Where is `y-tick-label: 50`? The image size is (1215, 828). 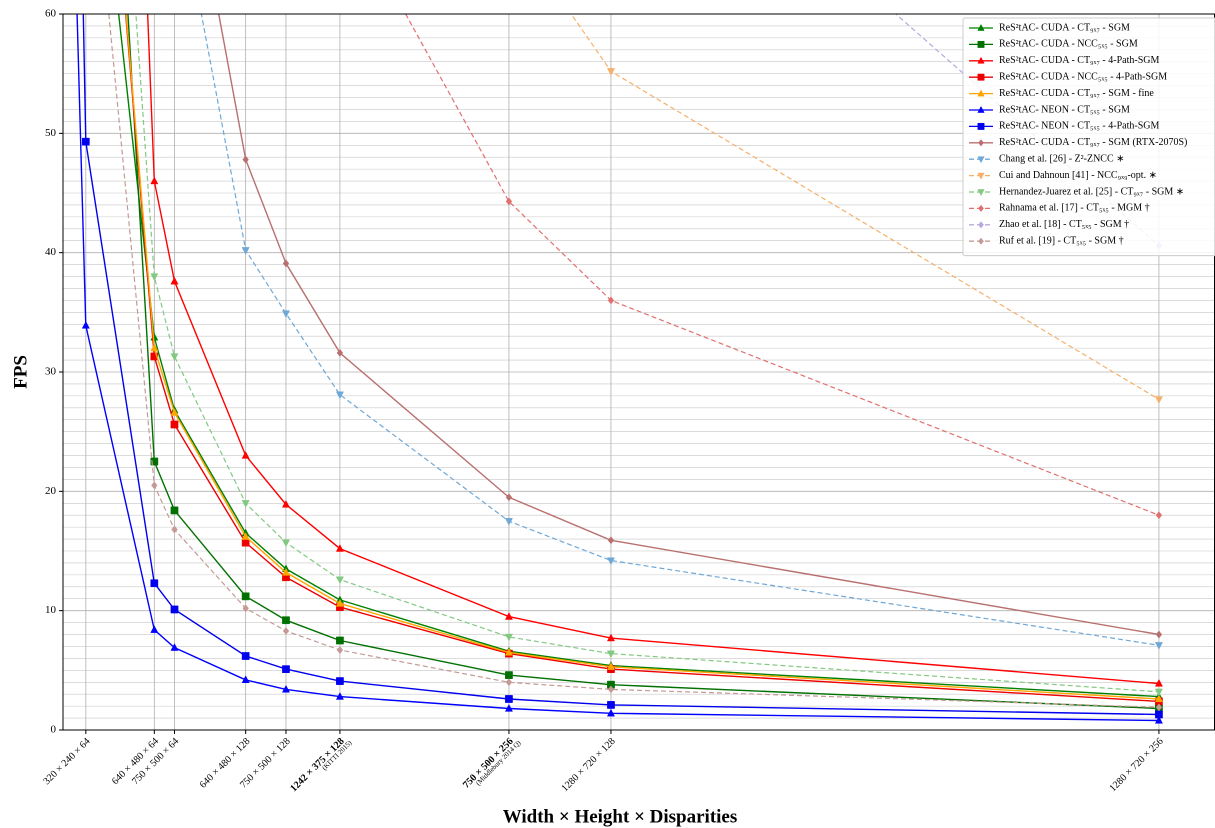
y-tick-label: 50 is located at coordinates (51, 133).